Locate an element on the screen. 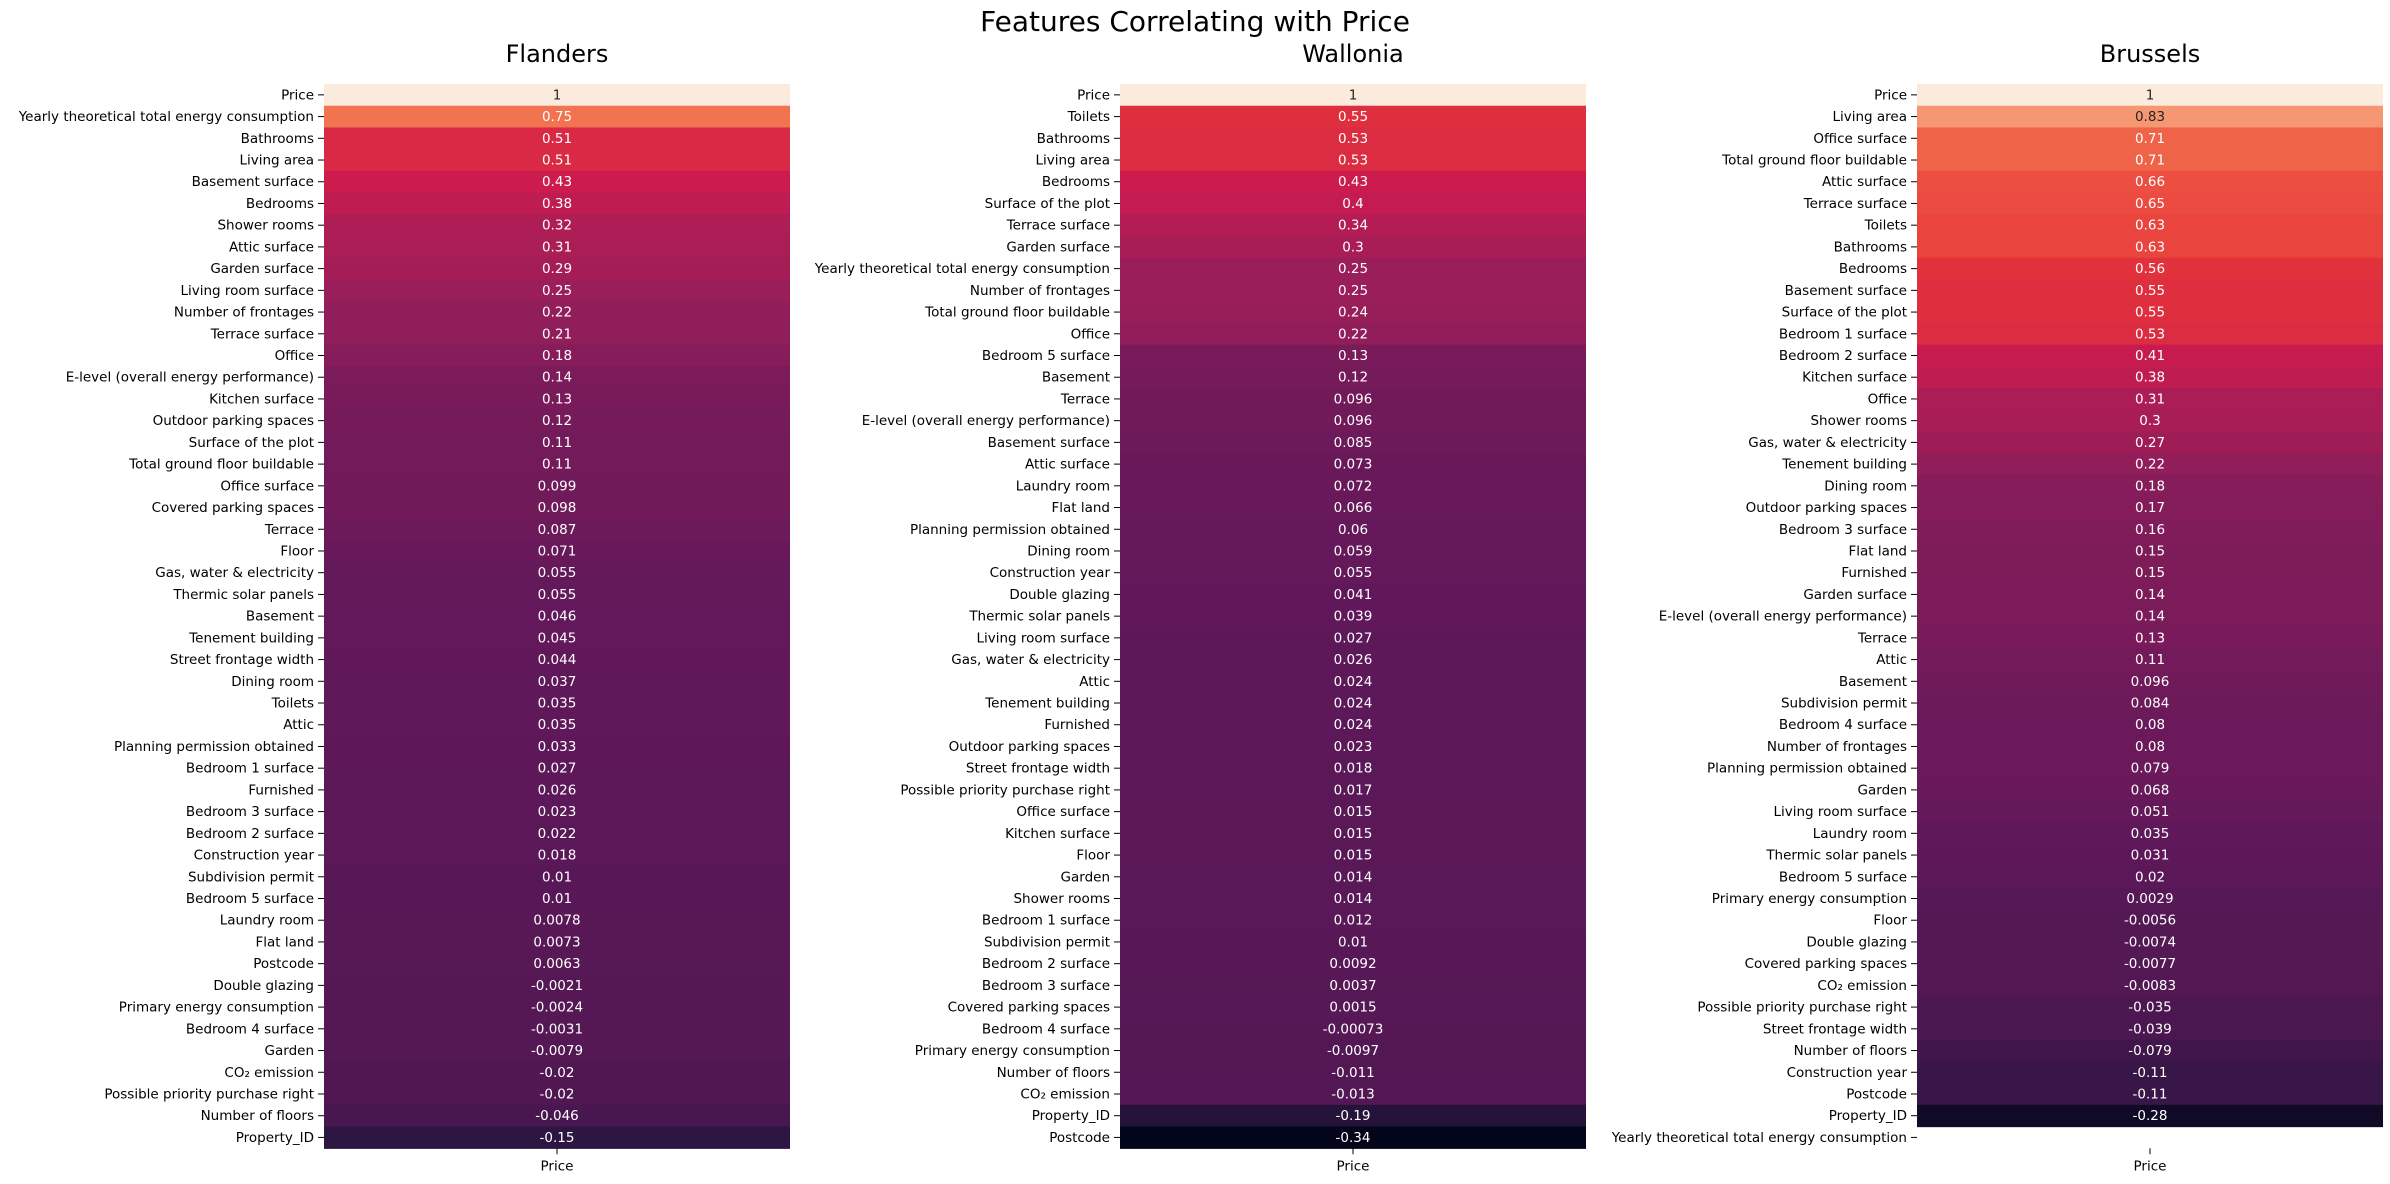 The width and height of the screenshot is (2390, 1184). cell-value-label: 0.046 is located at coordinates (557, 617).